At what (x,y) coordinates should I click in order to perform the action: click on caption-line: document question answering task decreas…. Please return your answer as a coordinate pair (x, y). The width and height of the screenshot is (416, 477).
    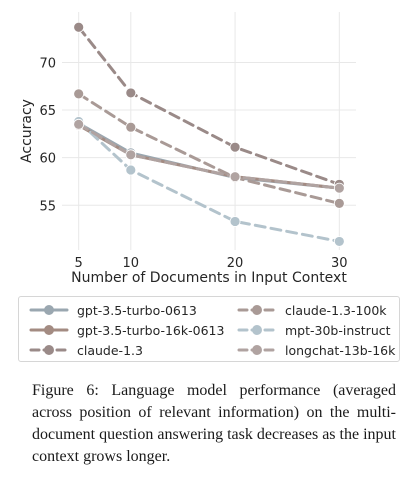
    Looking at the image, I should click on (214, 434).